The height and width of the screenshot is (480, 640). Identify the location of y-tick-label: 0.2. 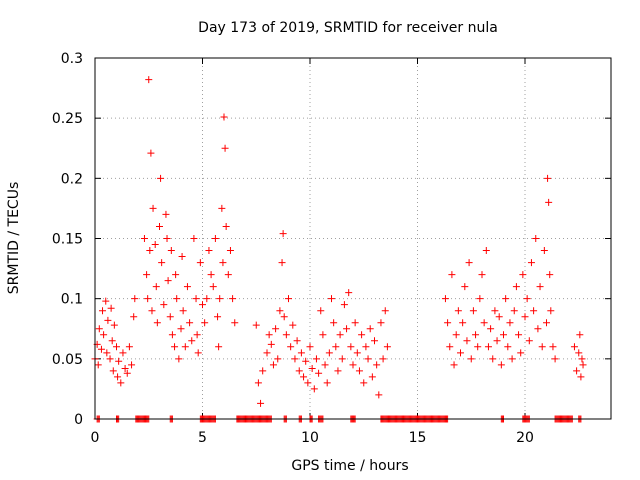
(72, 179).